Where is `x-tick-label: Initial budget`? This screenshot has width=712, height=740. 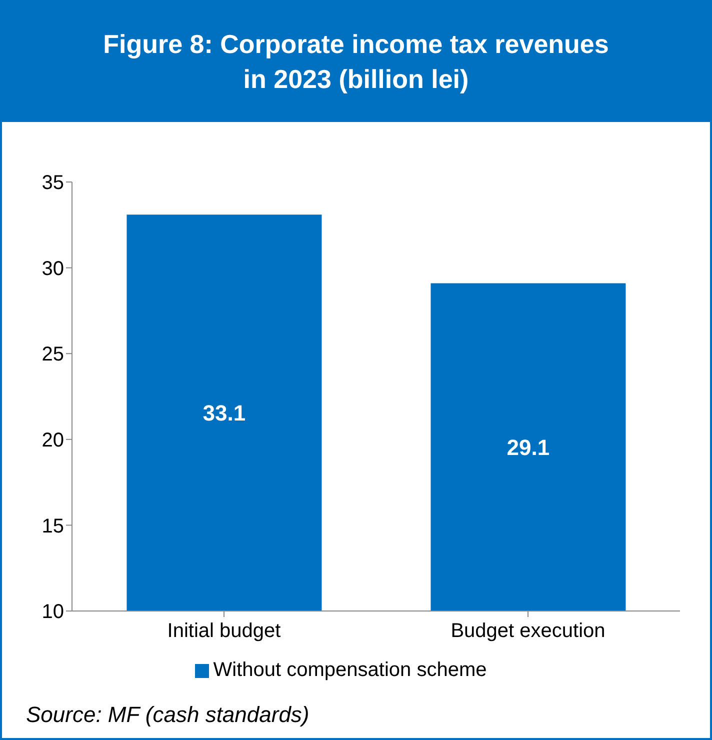 x-tick-label: Initial budget is located at coordinates (224, 631).